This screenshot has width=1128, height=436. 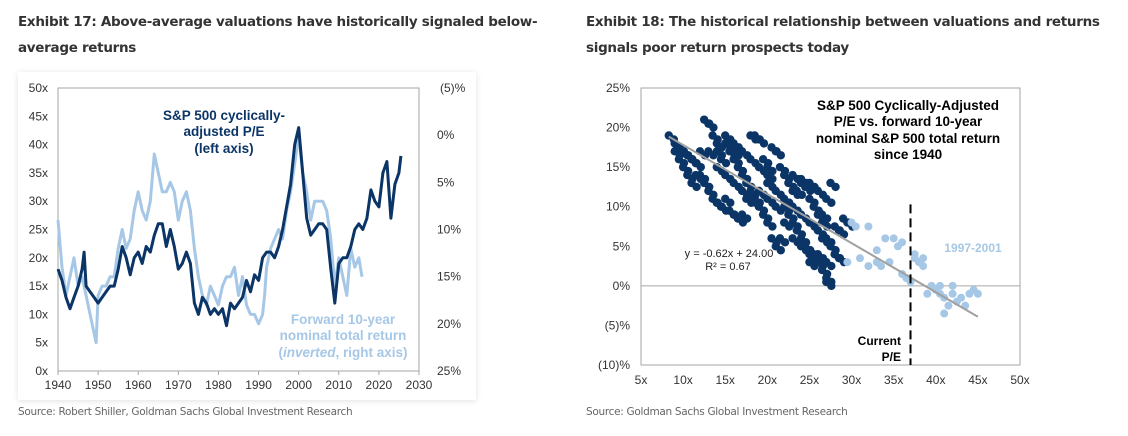 What do you see at coordinates (446, 182) in the screenshot?
I see `y-right-tick-label: 5%` at bounding box center [446, 182].